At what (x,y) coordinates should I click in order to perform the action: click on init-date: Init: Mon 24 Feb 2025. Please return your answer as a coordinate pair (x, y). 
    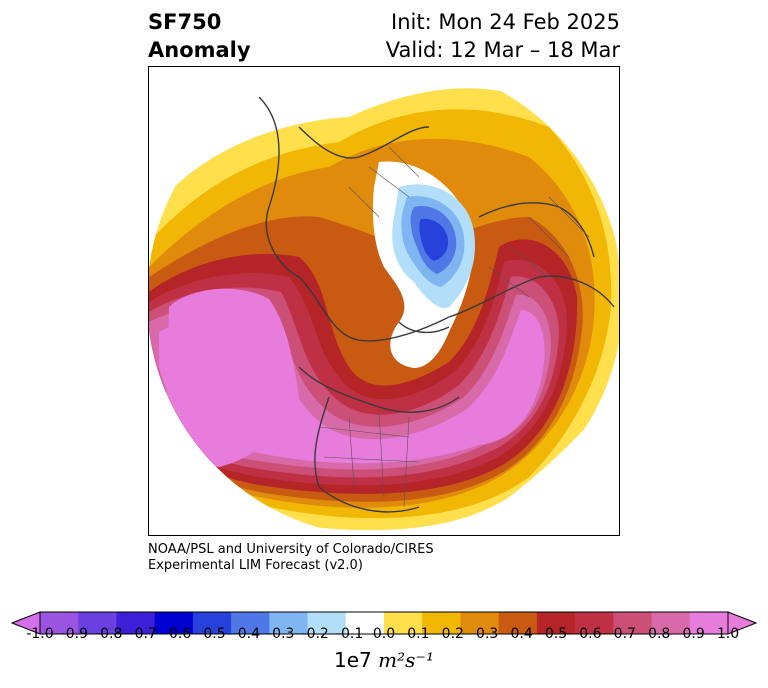
    Looking at the image, I should click on (505, 22).